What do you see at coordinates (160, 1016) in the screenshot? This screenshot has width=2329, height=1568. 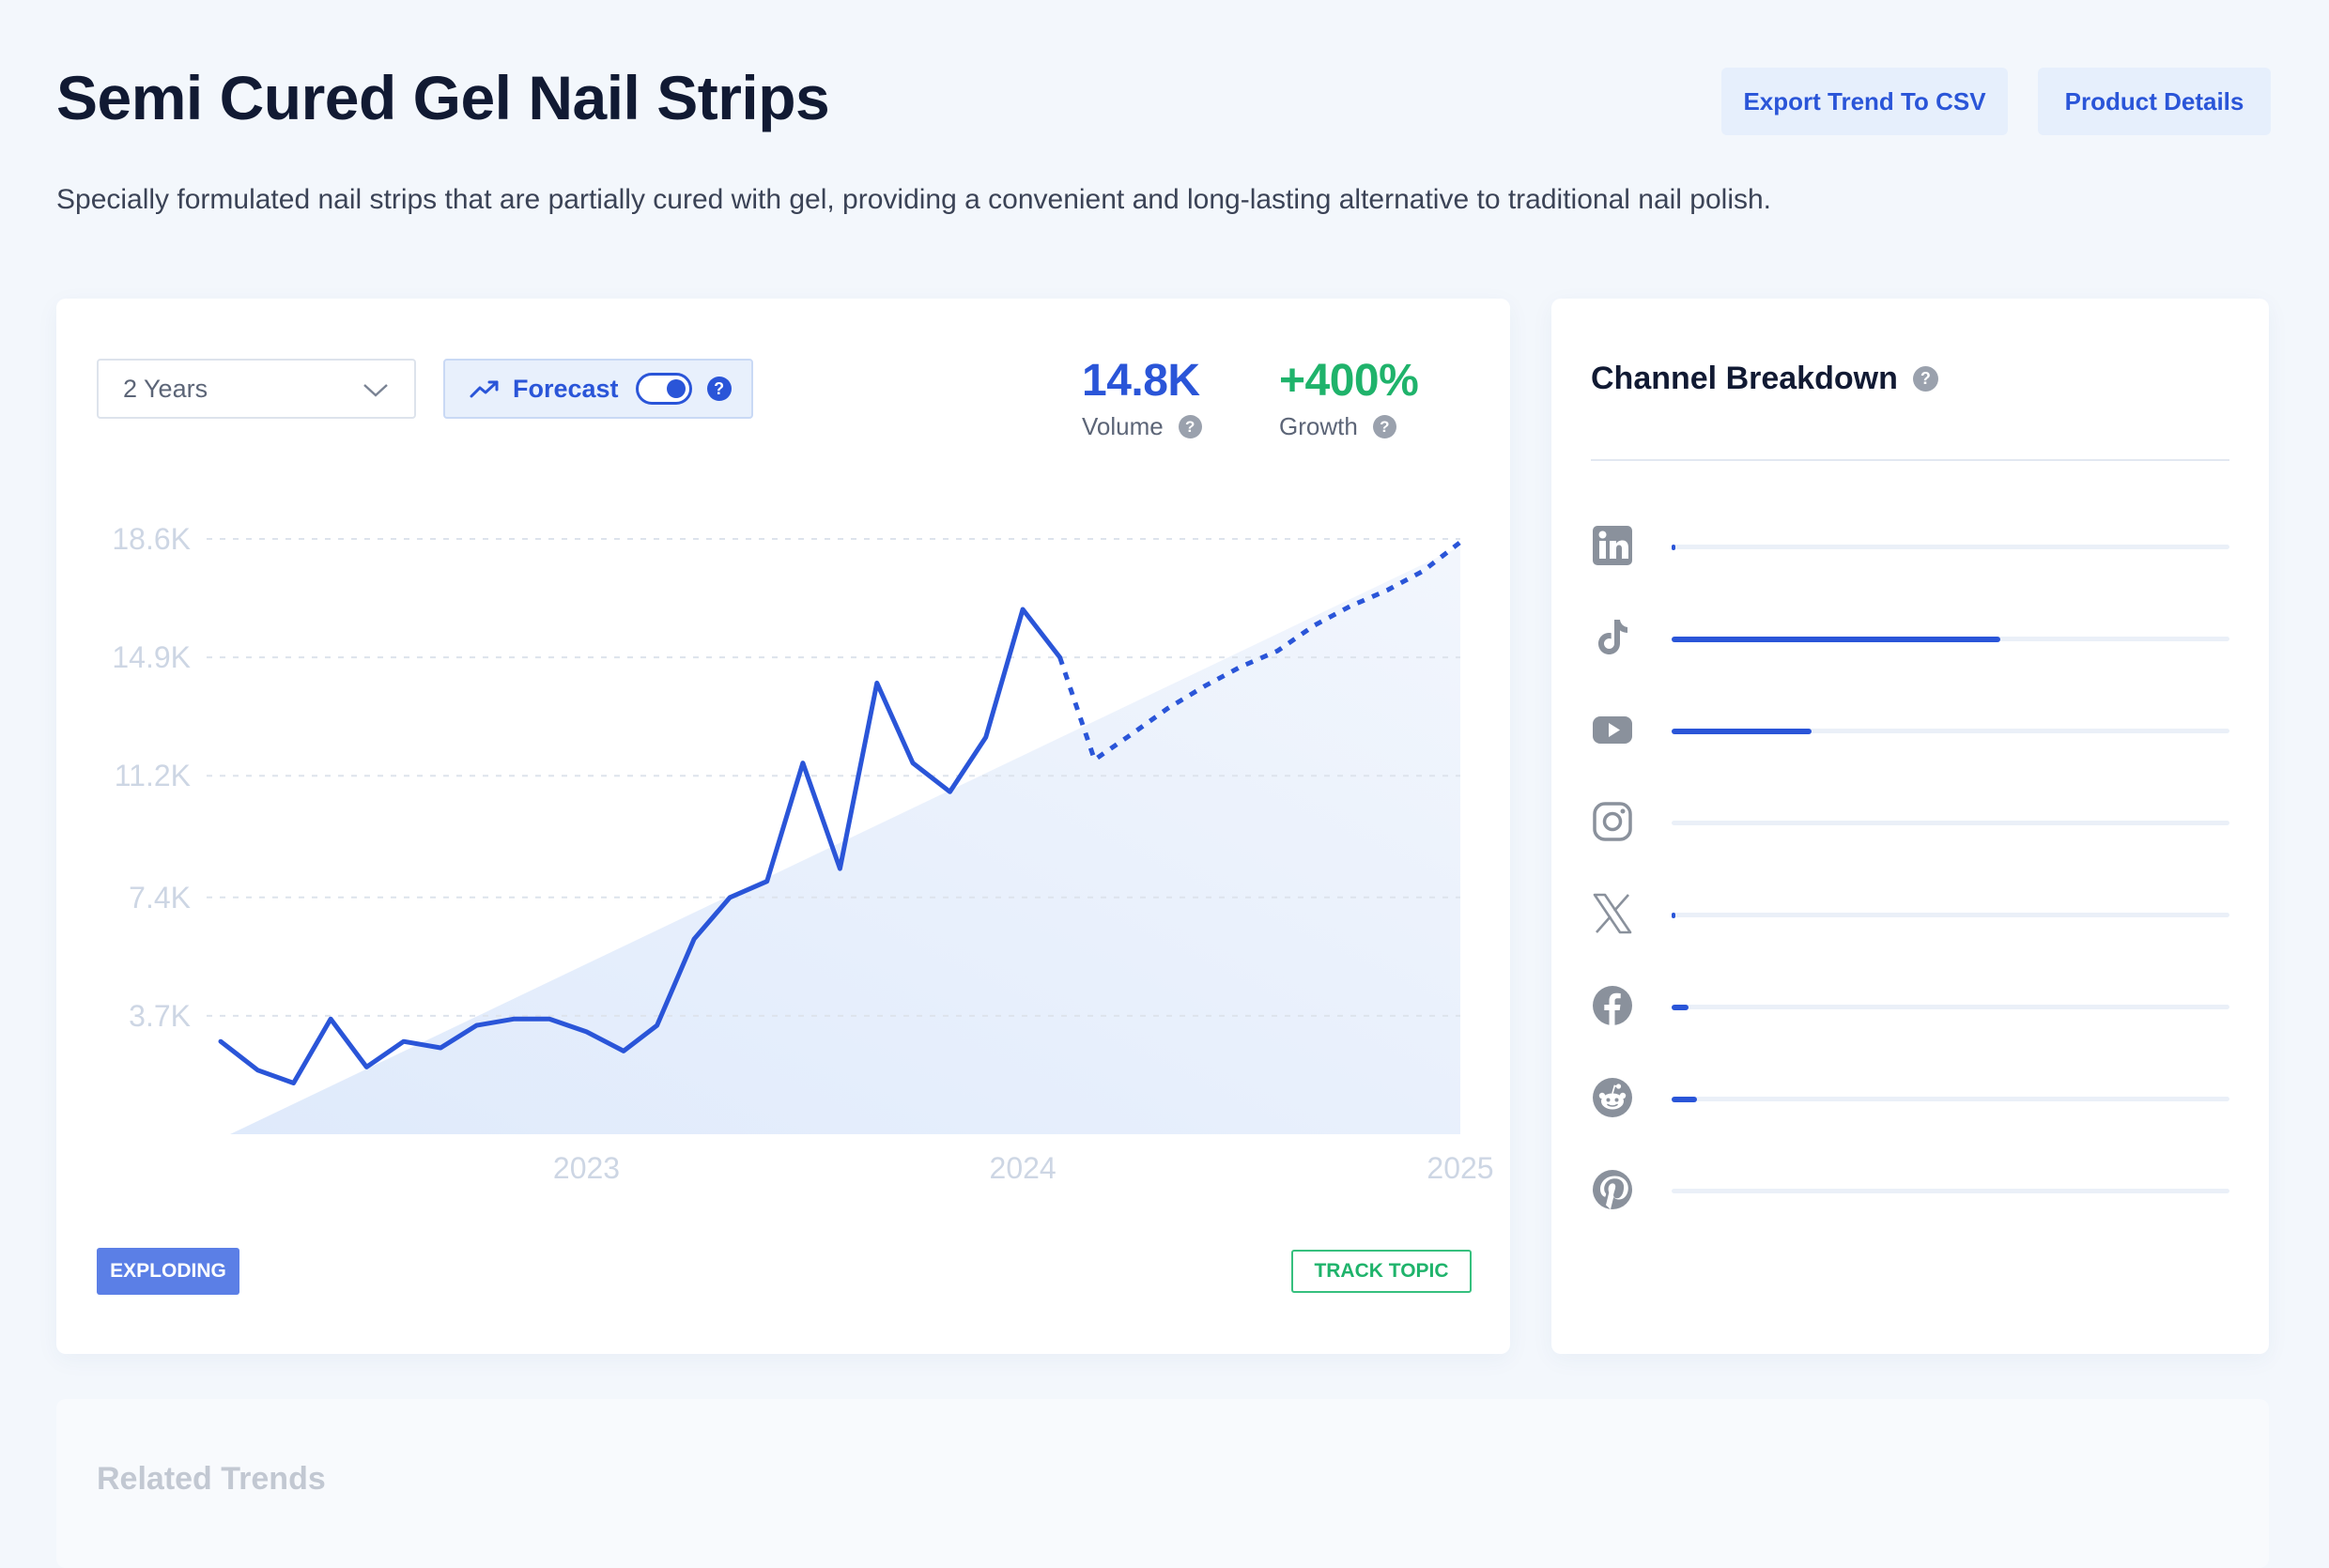 I see `y-tick-label: 3.7K` at bounding box center [160, 1016].